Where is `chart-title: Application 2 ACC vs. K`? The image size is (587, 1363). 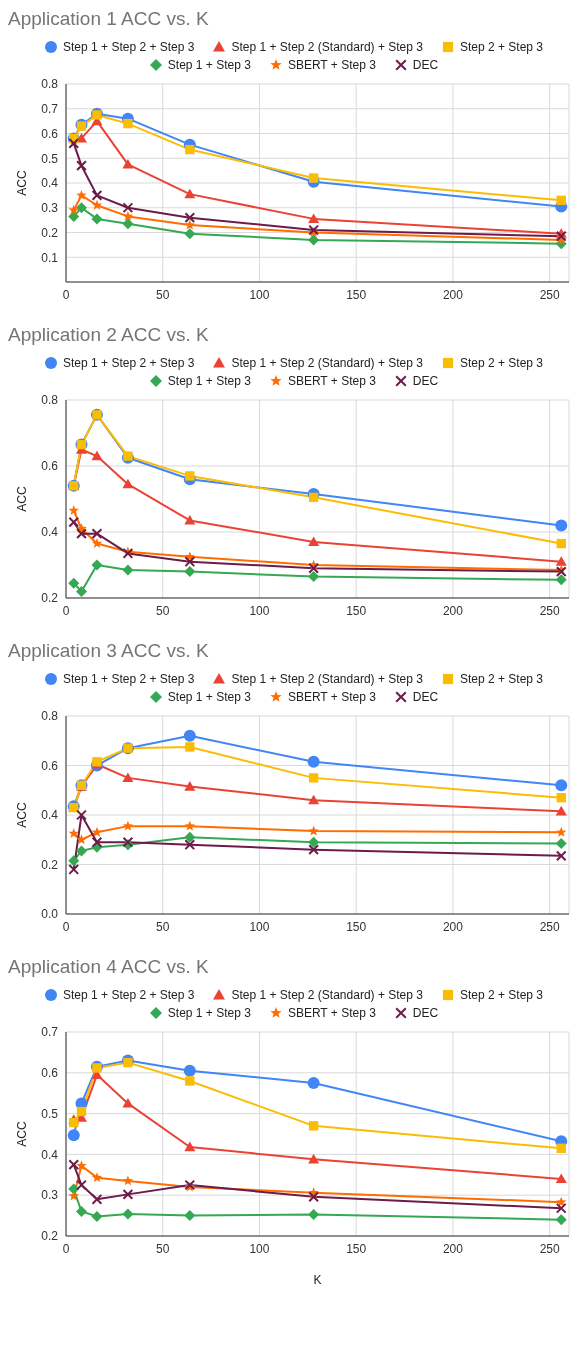 chart-title: Application 2 ACC vs. K is located at coordinates (109, 335).